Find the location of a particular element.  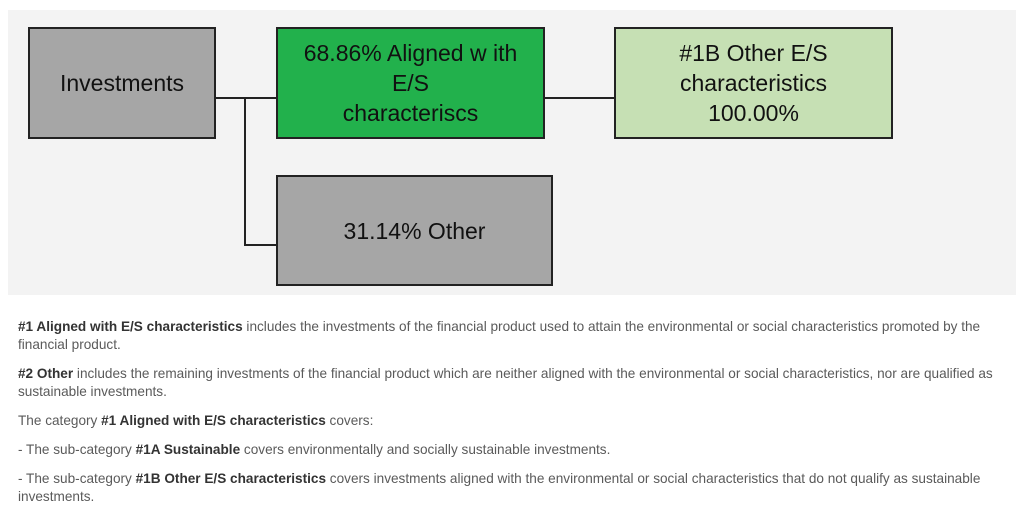

node-label: characteriscs is located at coordinates (410, 113).